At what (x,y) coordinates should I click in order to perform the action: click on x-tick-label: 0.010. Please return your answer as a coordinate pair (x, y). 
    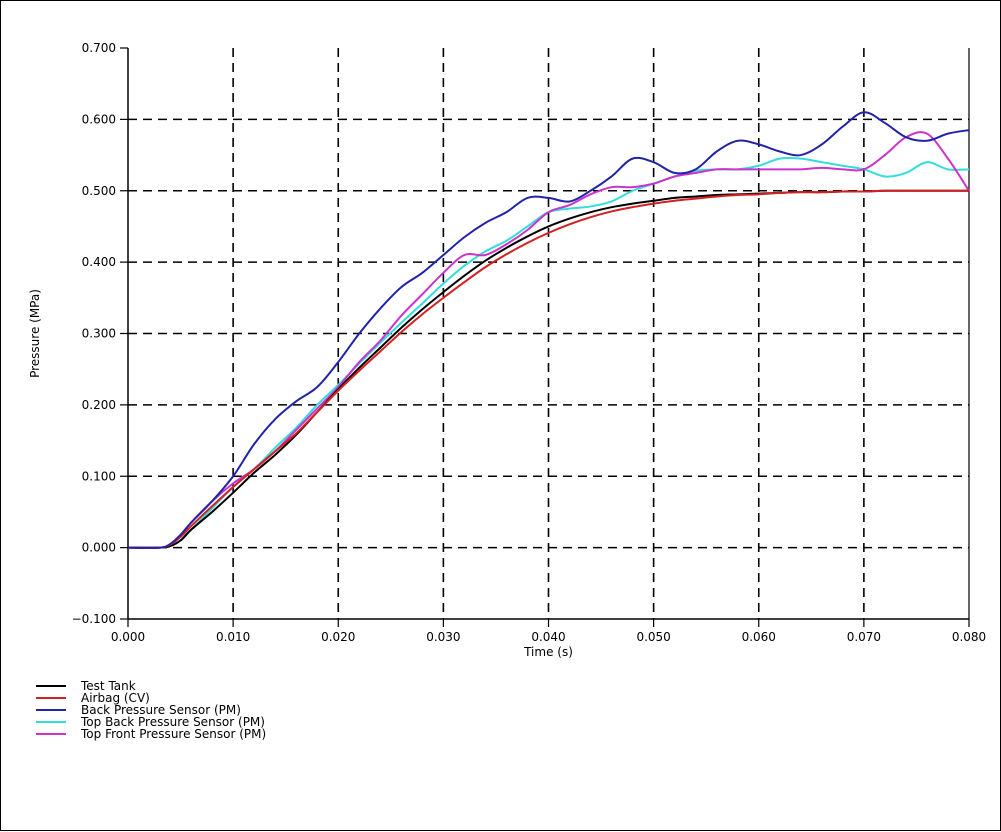
    Looking at the image, I should click on (233, 637).